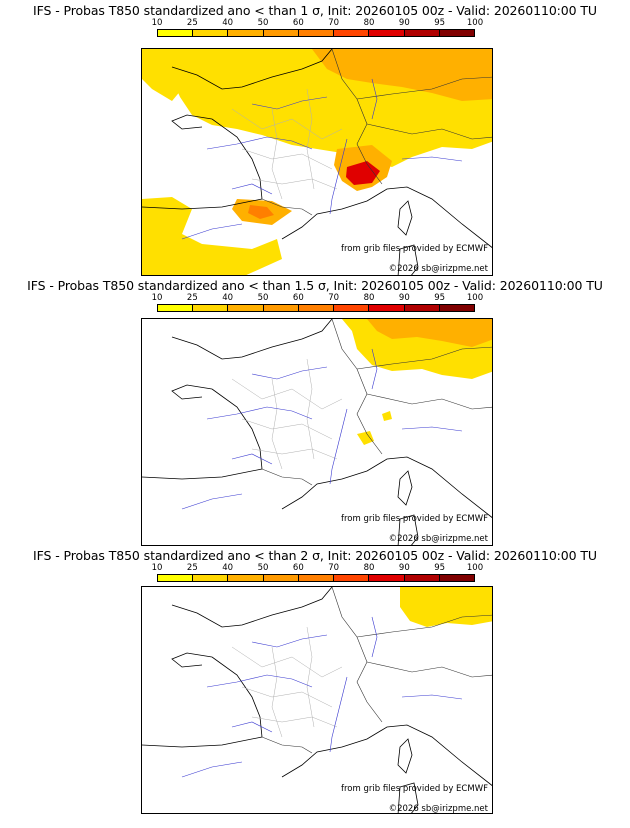  Describe the element at coordinates (374, 637) in the screenshot. I see `river-rhine` at that location.